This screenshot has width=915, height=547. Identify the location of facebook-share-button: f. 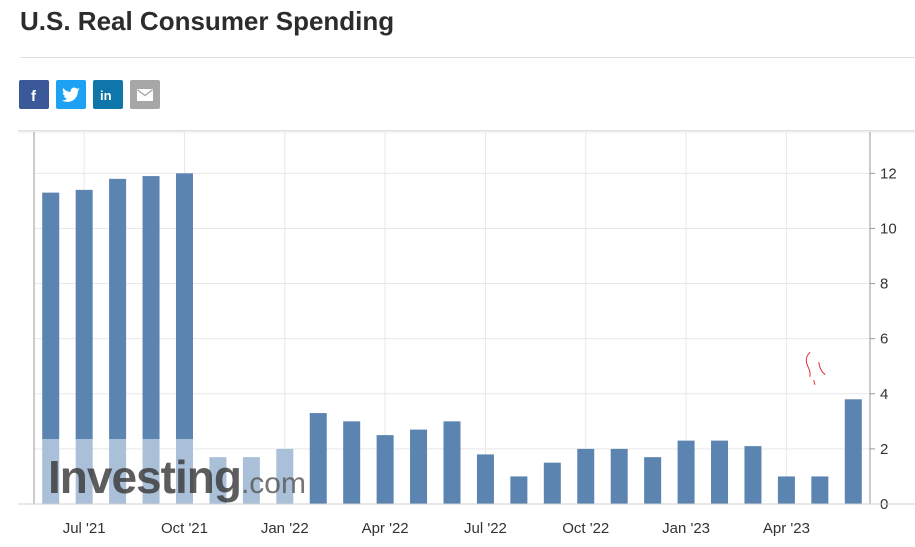
(34, 94).